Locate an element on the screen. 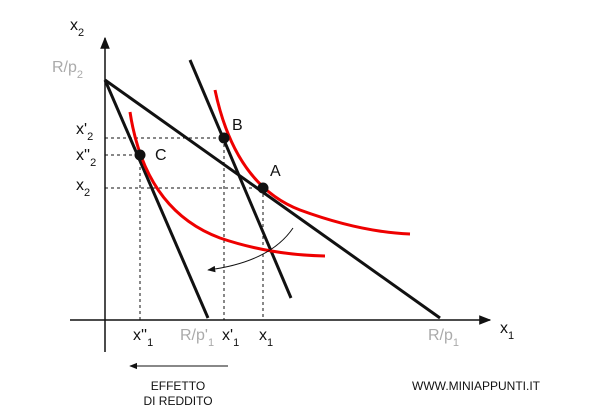  x-label: x''1 is located at coordinates (143, 338).